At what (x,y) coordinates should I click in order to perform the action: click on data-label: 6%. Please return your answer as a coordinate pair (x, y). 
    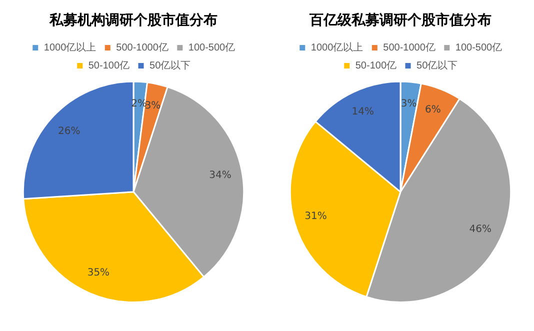
    Looking at the image, I should click on (433, 110).